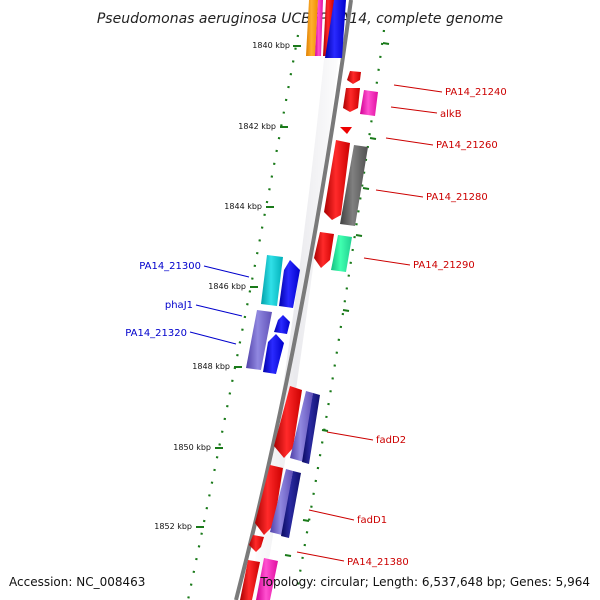 The height and width of the screenshot is (600, 600). I want to click on label-fadD2: fadD2, so click(391, 440).